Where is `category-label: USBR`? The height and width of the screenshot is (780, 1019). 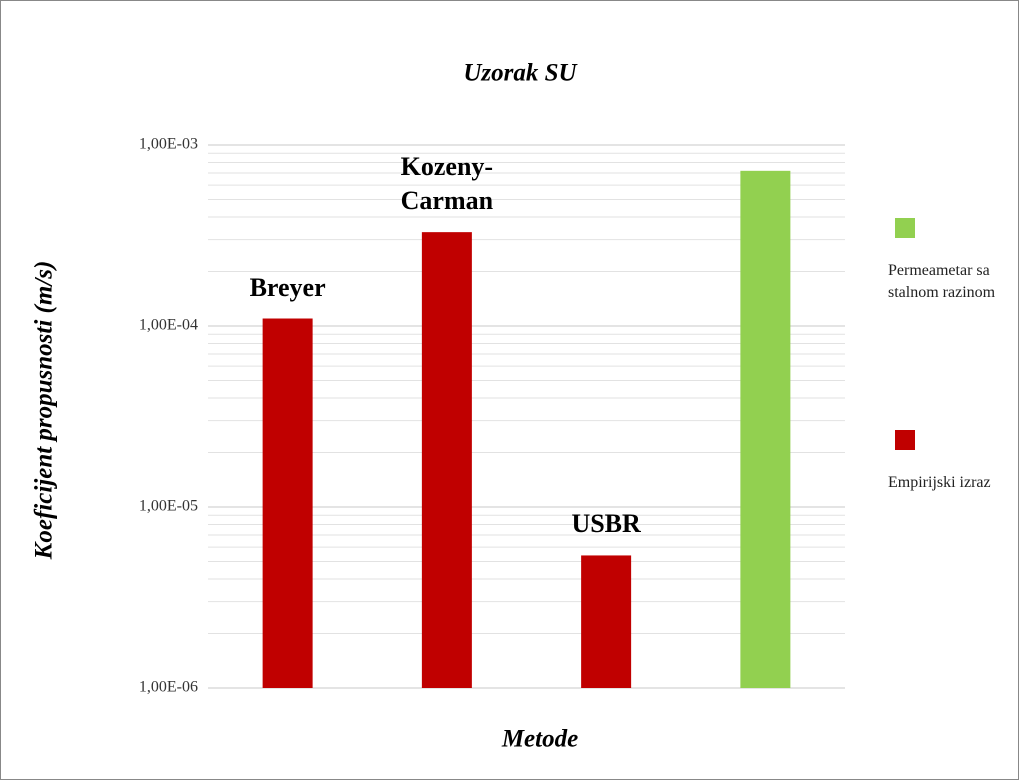
category-label: USBR is located at coordinates (606, 524).